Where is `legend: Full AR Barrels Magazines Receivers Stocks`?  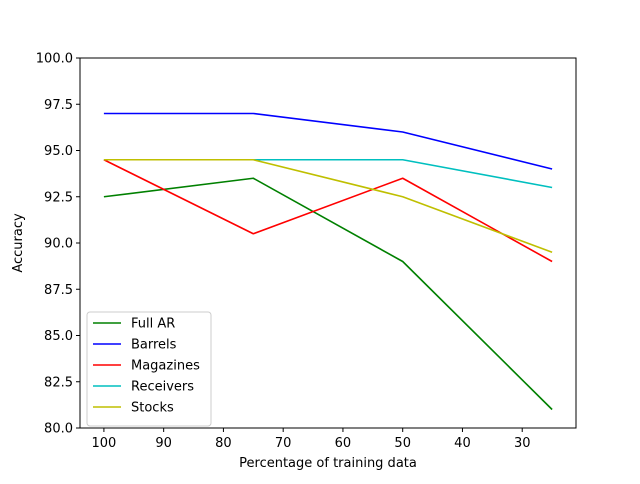 legend: Full AR Barrels Magazines Receivers Stocks is located at coordinates (149, 369).